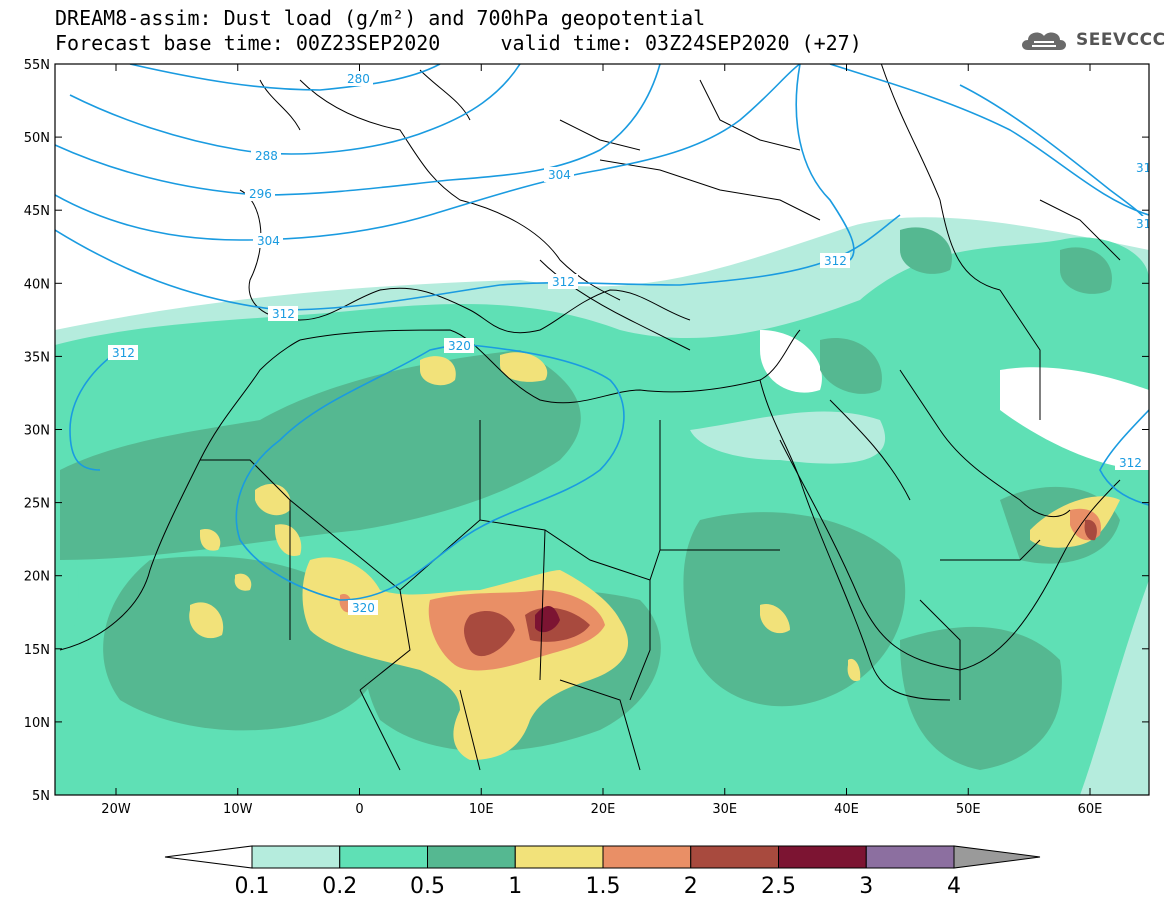 The width and height of the screenshot is (1165, 907). What do you see at coordinates (116, 809) in the screenshot?
I see `lon-label: 20W` at bounding box center [116, 809].